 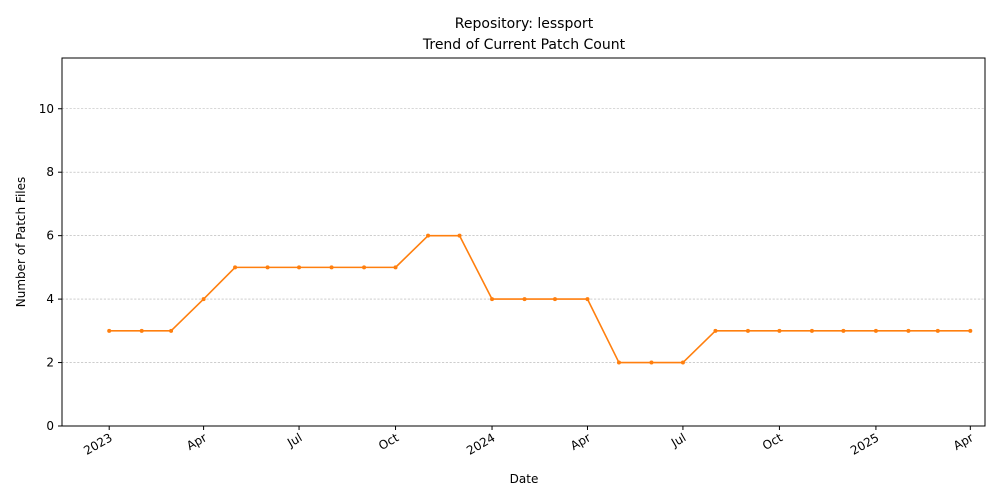 I want to click on chart-subtitle: Trend of Current Patch Count, so click(x=524, y=45).